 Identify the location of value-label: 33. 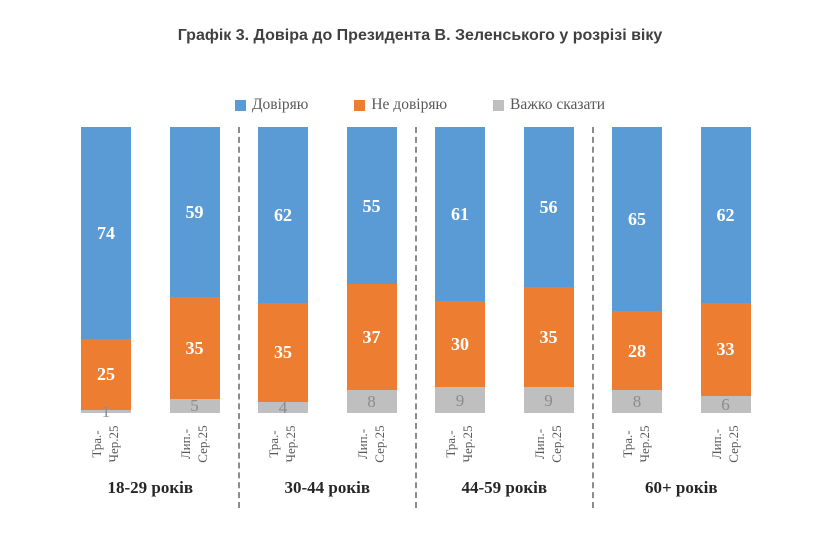
(725, 349).